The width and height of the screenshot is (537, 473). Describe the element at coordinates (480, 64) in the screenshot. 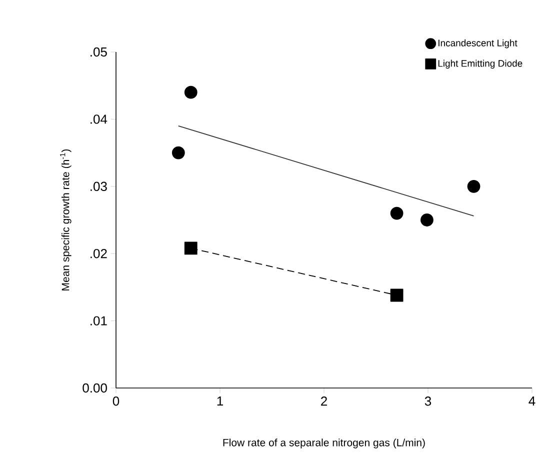

I see `legend-label: Light Emitting Diode` at that location.